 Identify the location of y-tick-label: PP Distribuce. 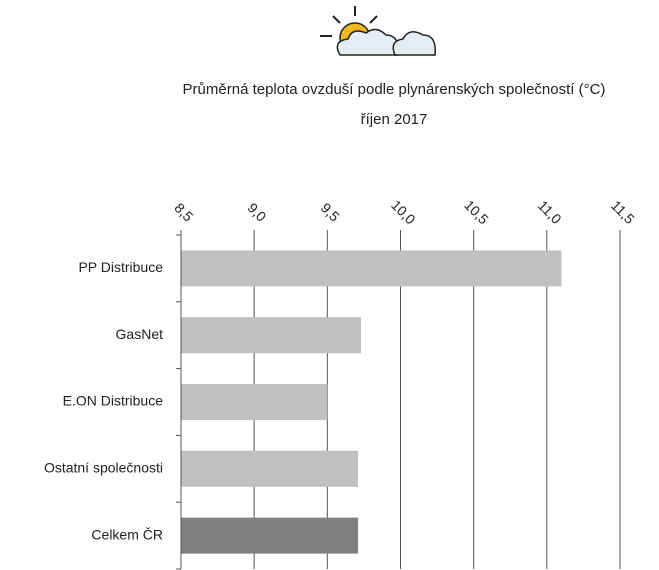
(120, 267).